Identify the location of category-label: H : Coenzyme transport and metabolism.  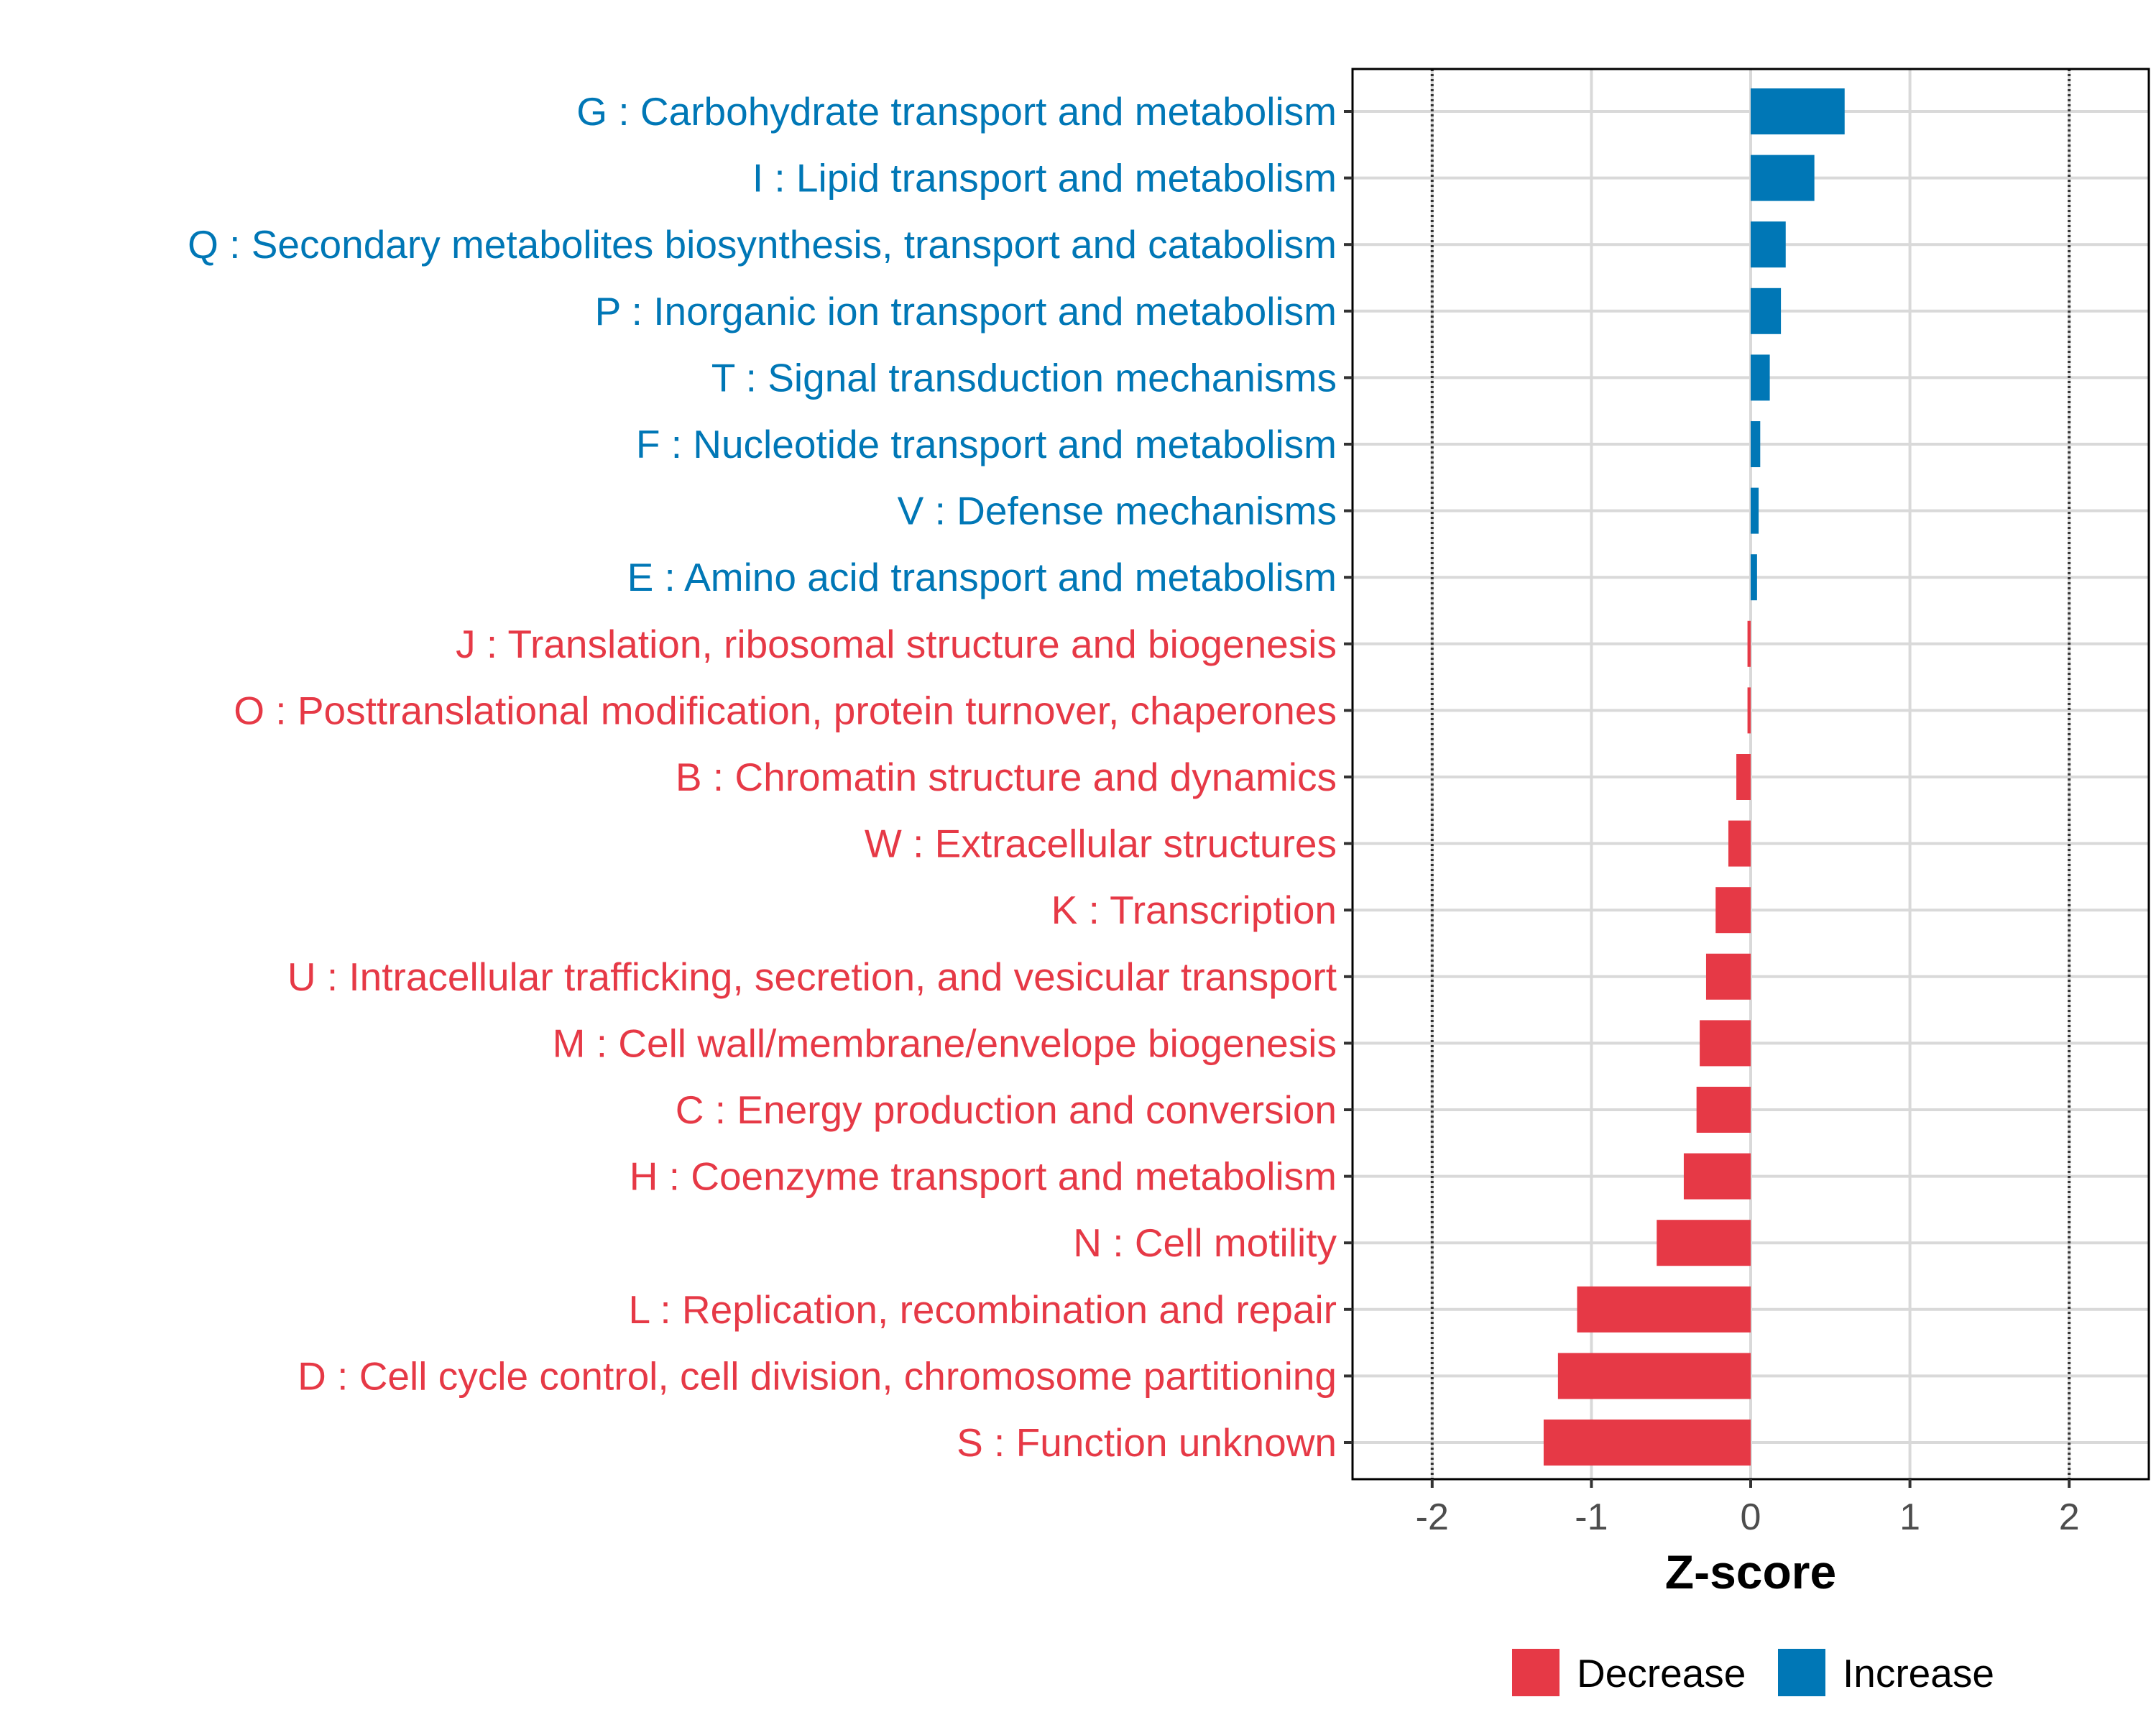
(984, 1176).